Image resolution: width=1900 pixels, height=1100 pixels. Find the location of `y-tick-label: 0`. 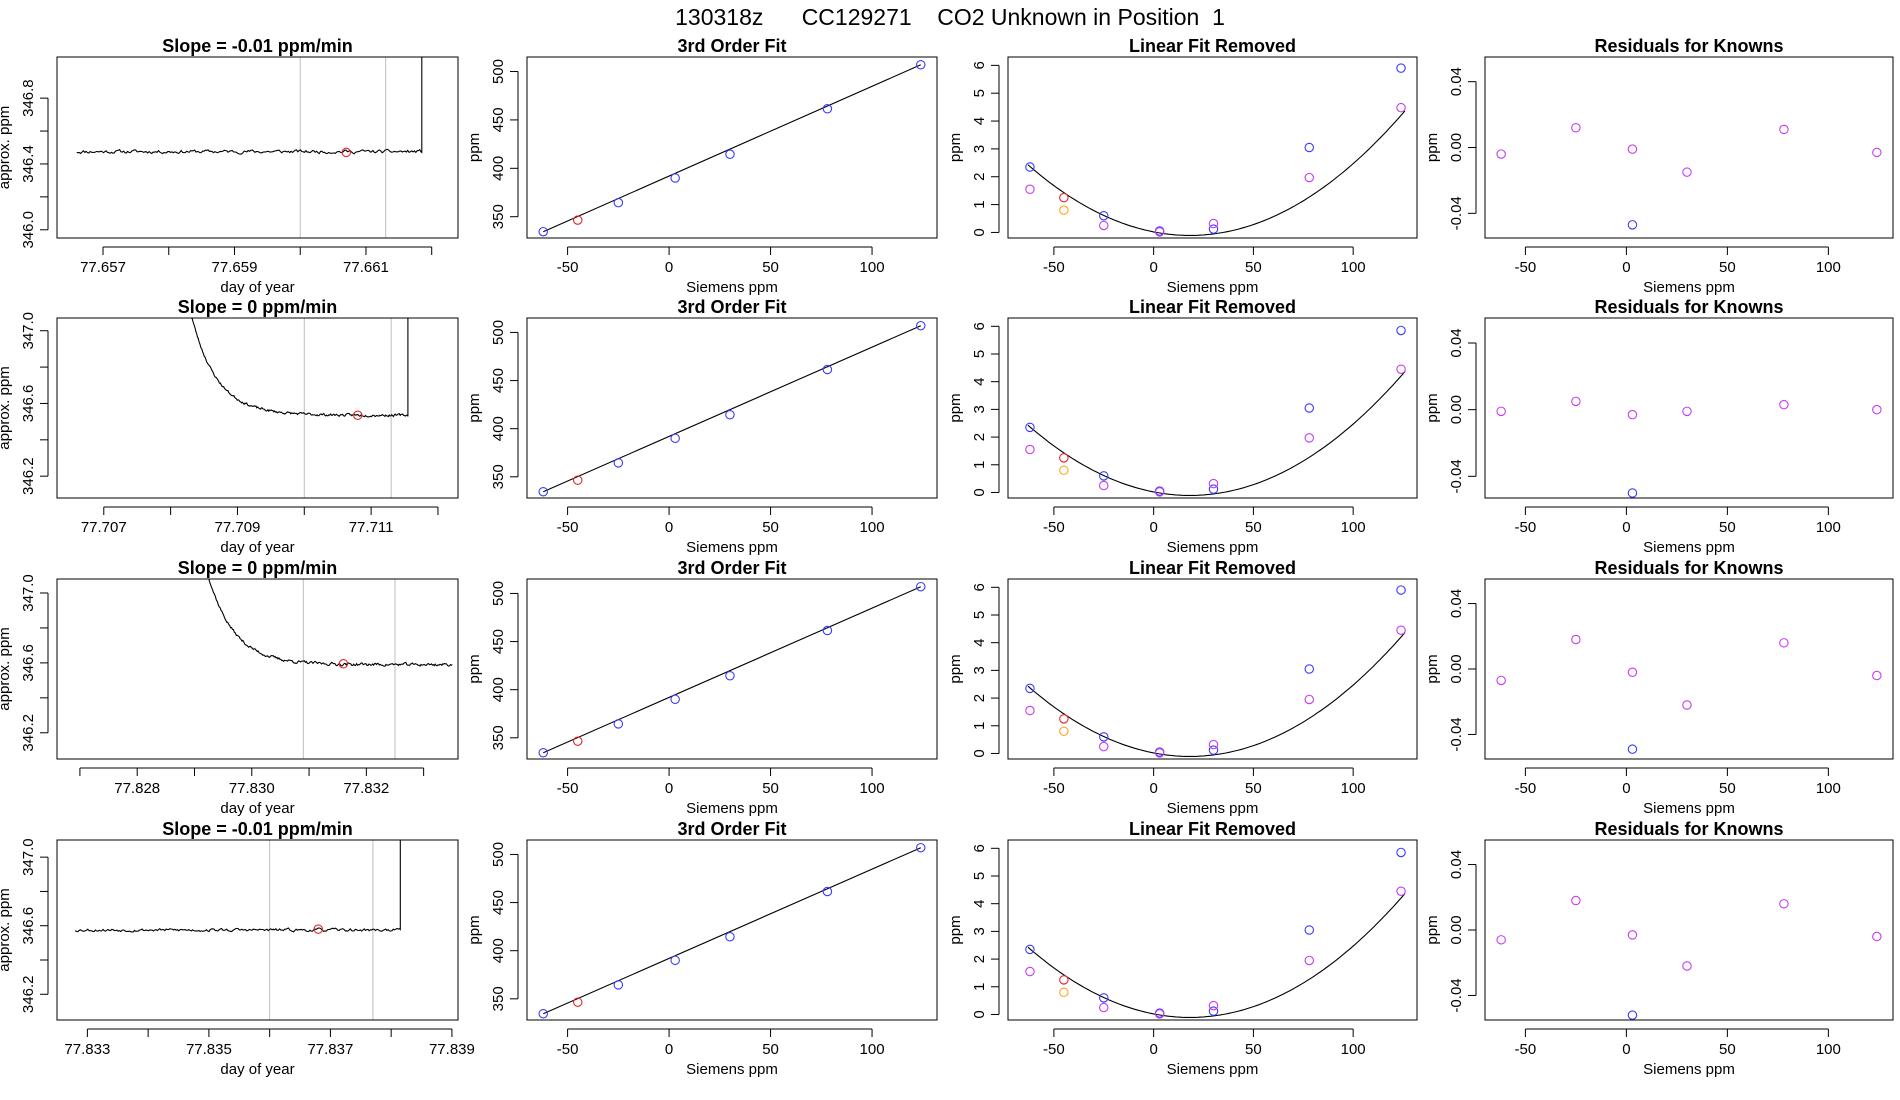

y-tick-label: 0 is located at coordinates (979, 232).